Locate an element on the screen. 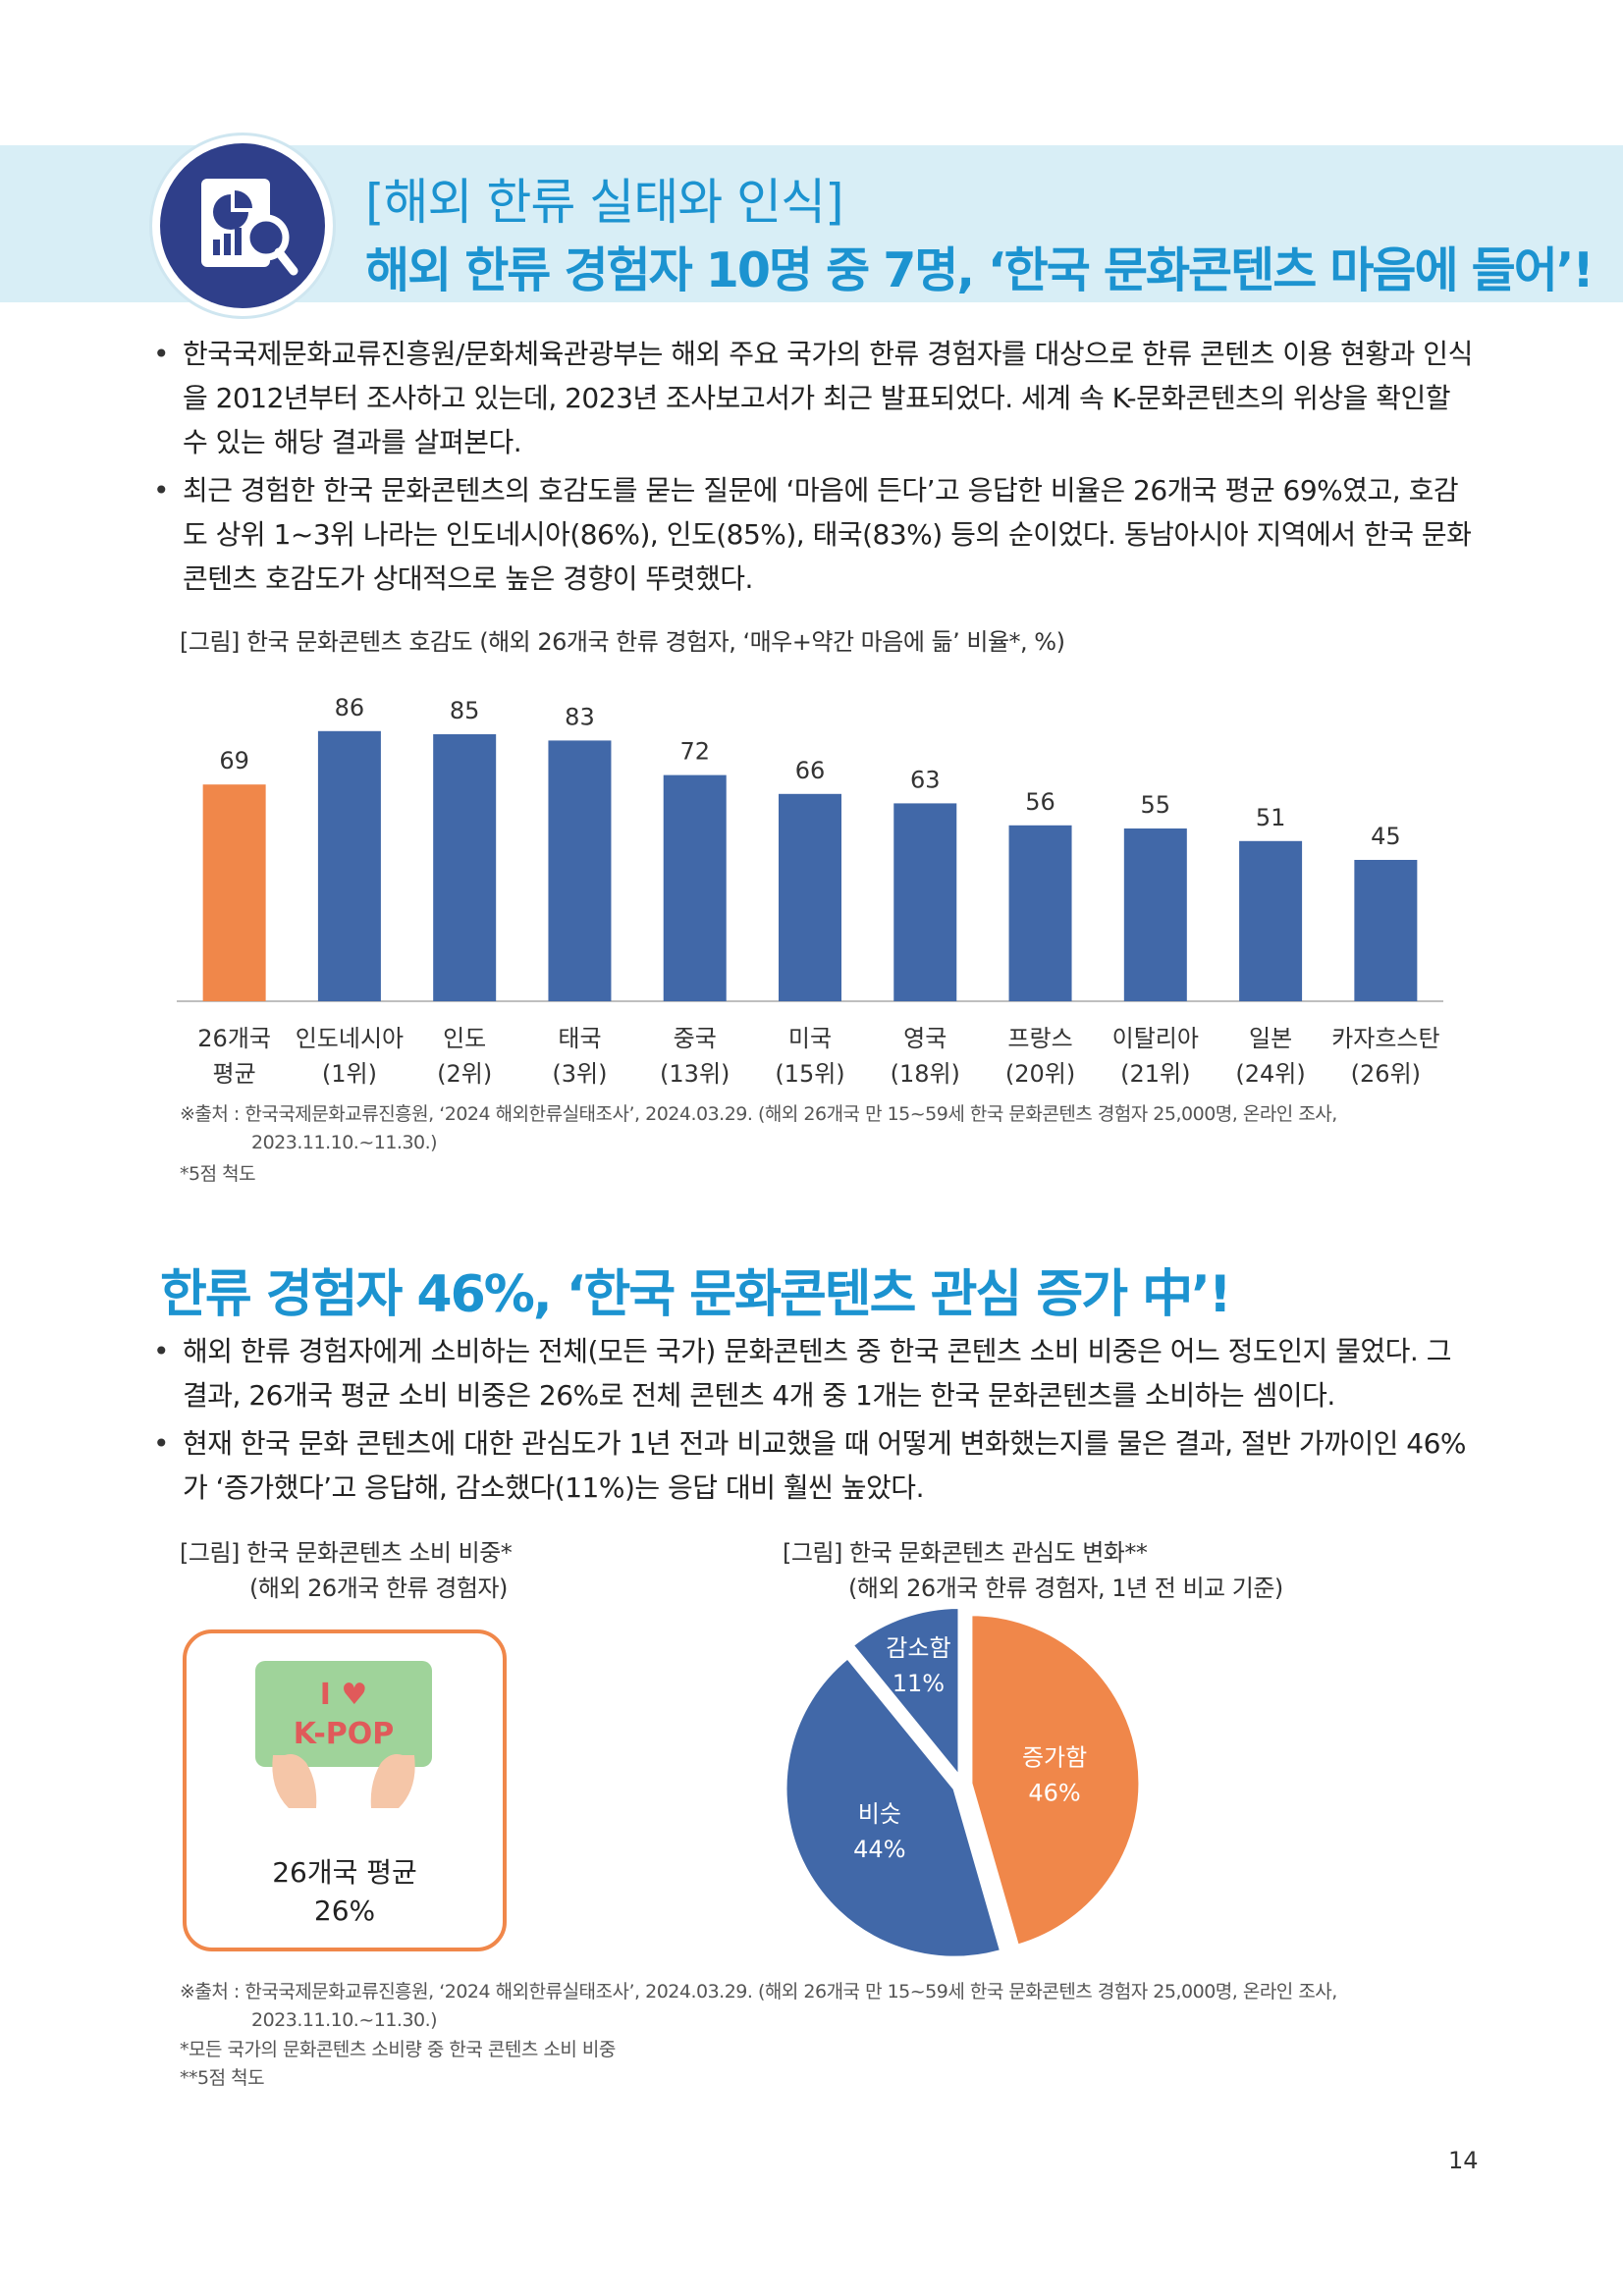  section2-title: 한류 경험자 46%, ‘한국 문화콘텐츠 관심 증가 中’! is located at coordinates (696, 1295).